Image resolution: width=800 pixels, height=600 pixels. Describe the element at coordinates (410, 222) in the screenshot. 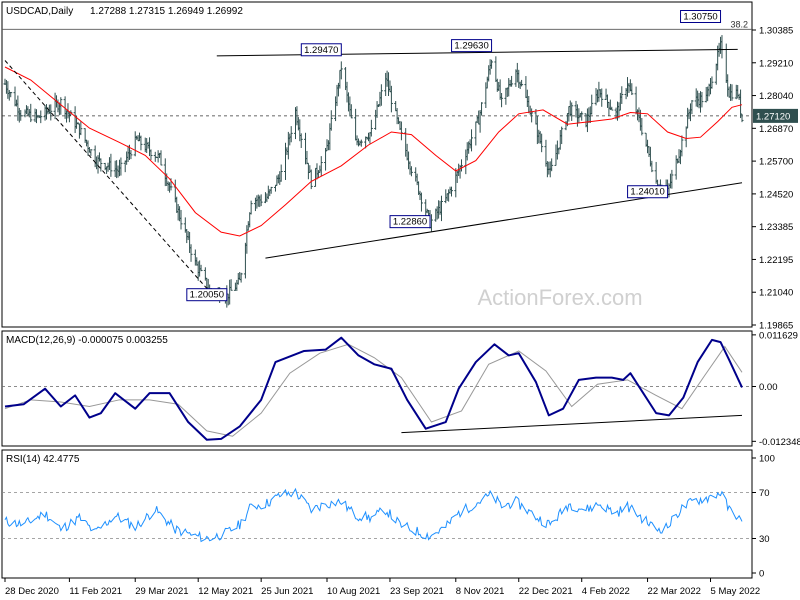

I see `price-annotation-label: 1.22860` at that location.